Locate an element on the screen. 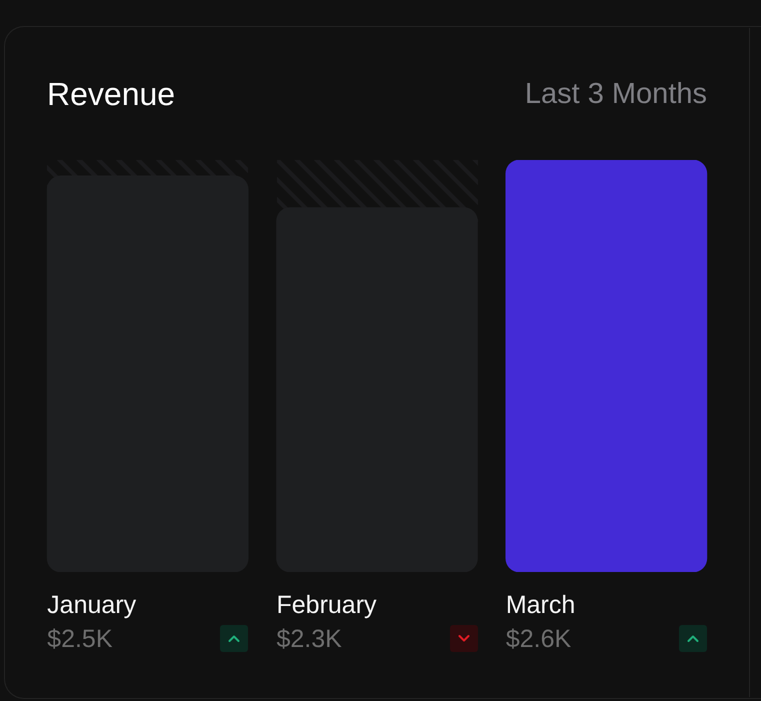  data-label: $2.5K is located at coordinates (80, 639).